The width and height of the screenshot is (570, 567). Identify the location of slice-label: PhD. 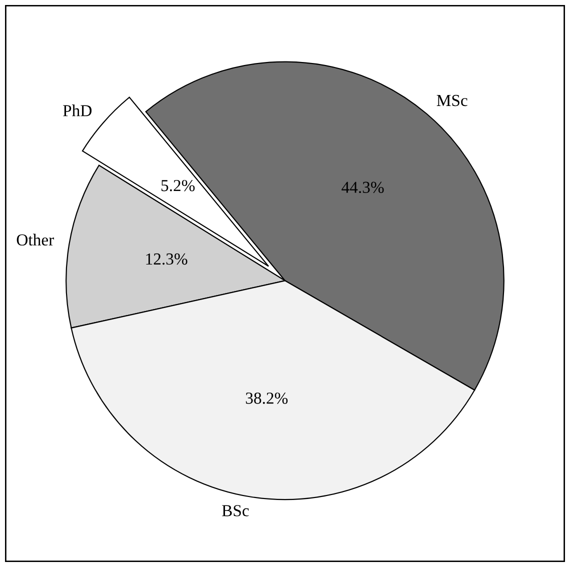
(77, 110).